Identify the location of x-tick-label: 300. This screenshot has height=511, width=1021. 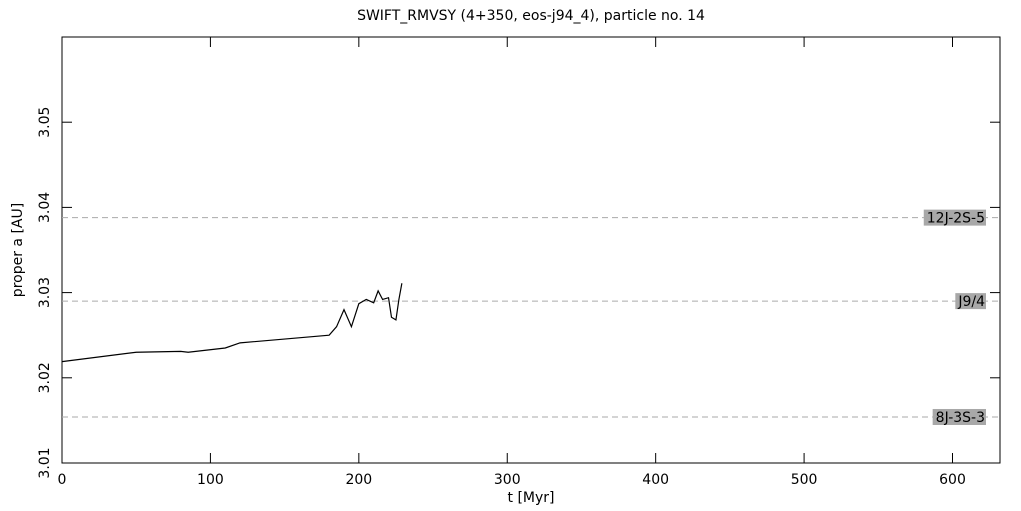
(507, 480).